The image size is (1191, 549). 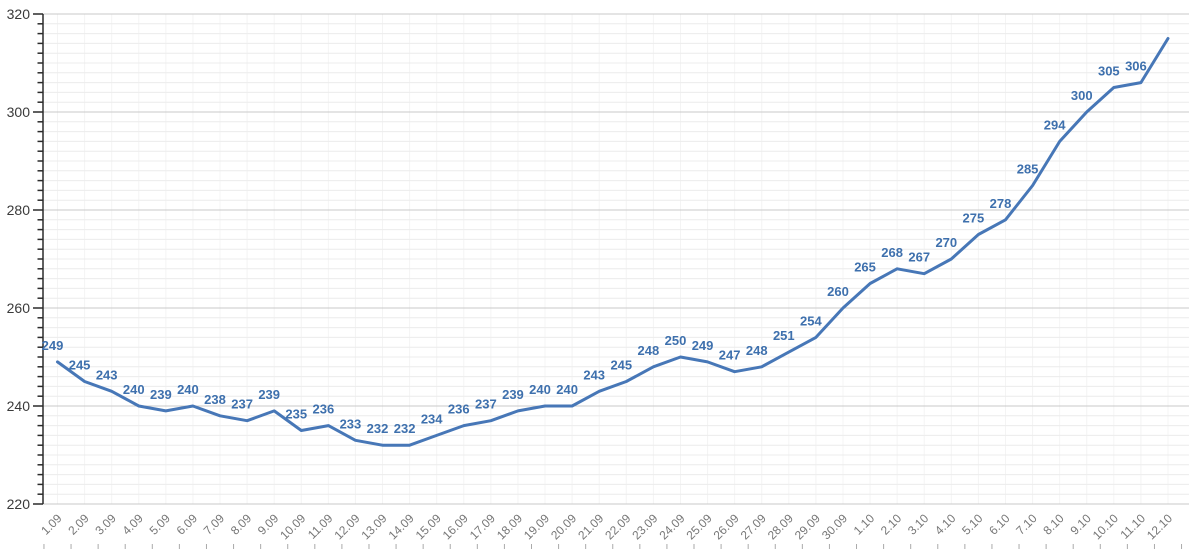 I want to click on x-tick-label: 17.09, so click(x=482, y=526).